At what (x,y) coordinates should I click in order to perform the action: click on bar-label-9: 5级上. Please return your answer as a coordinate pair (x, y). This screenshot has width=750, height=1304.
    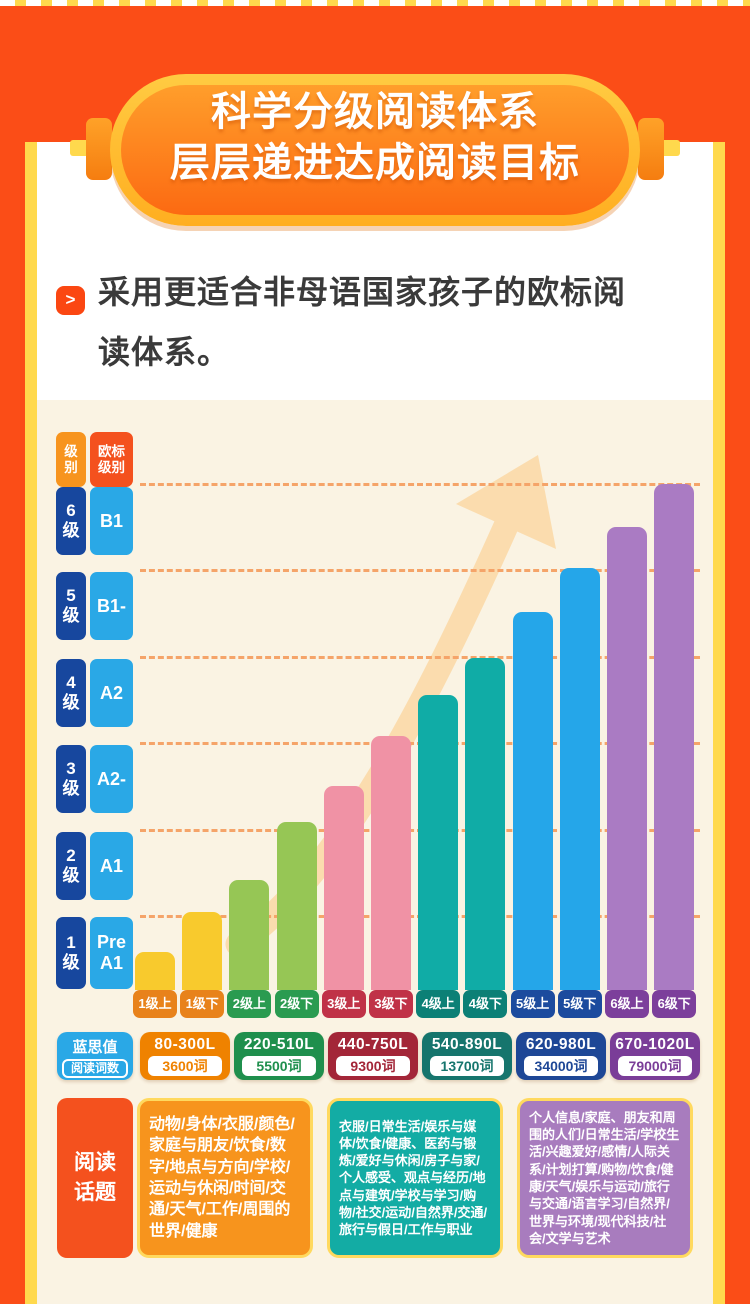
    Looking at the image, I should click on (532, 1004).